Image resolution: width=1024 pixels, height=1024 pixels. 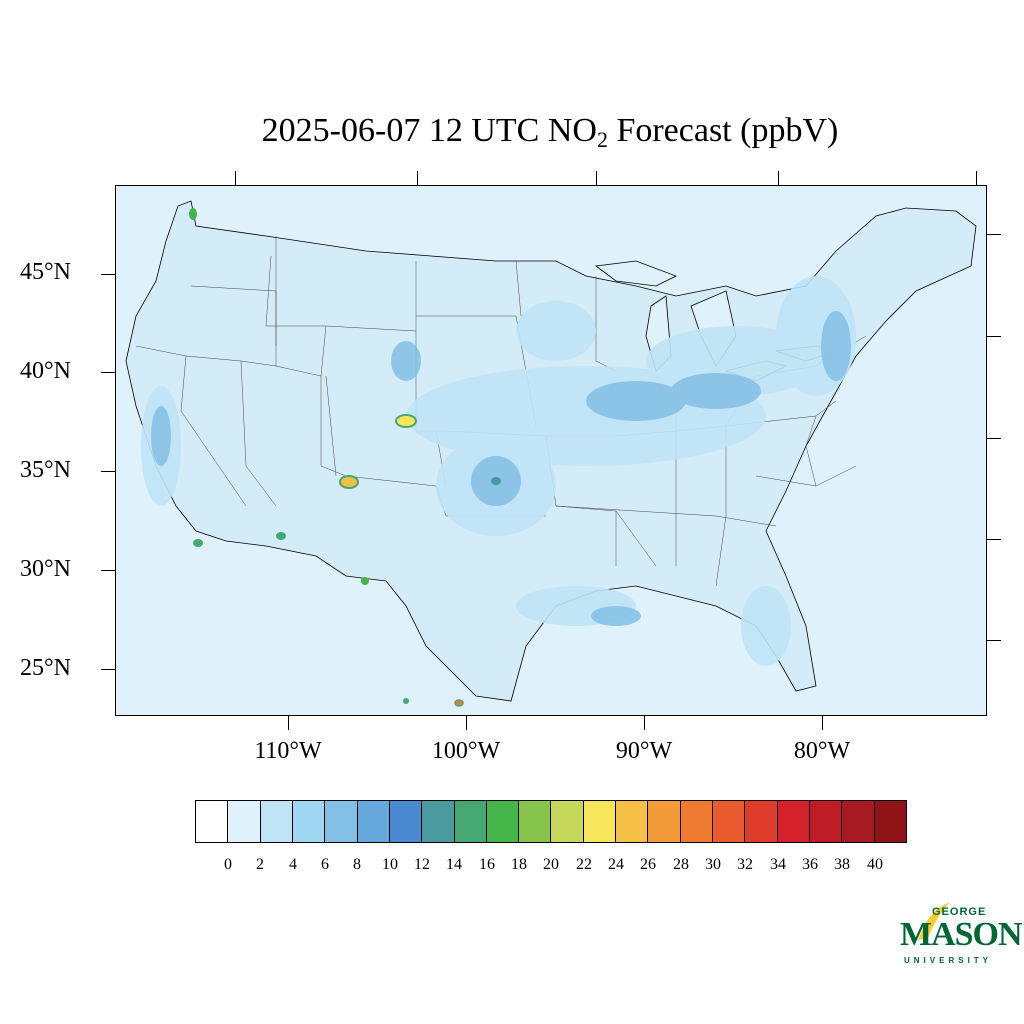 I want to click on colorbar-label: 14, so click(x=454, y=864).